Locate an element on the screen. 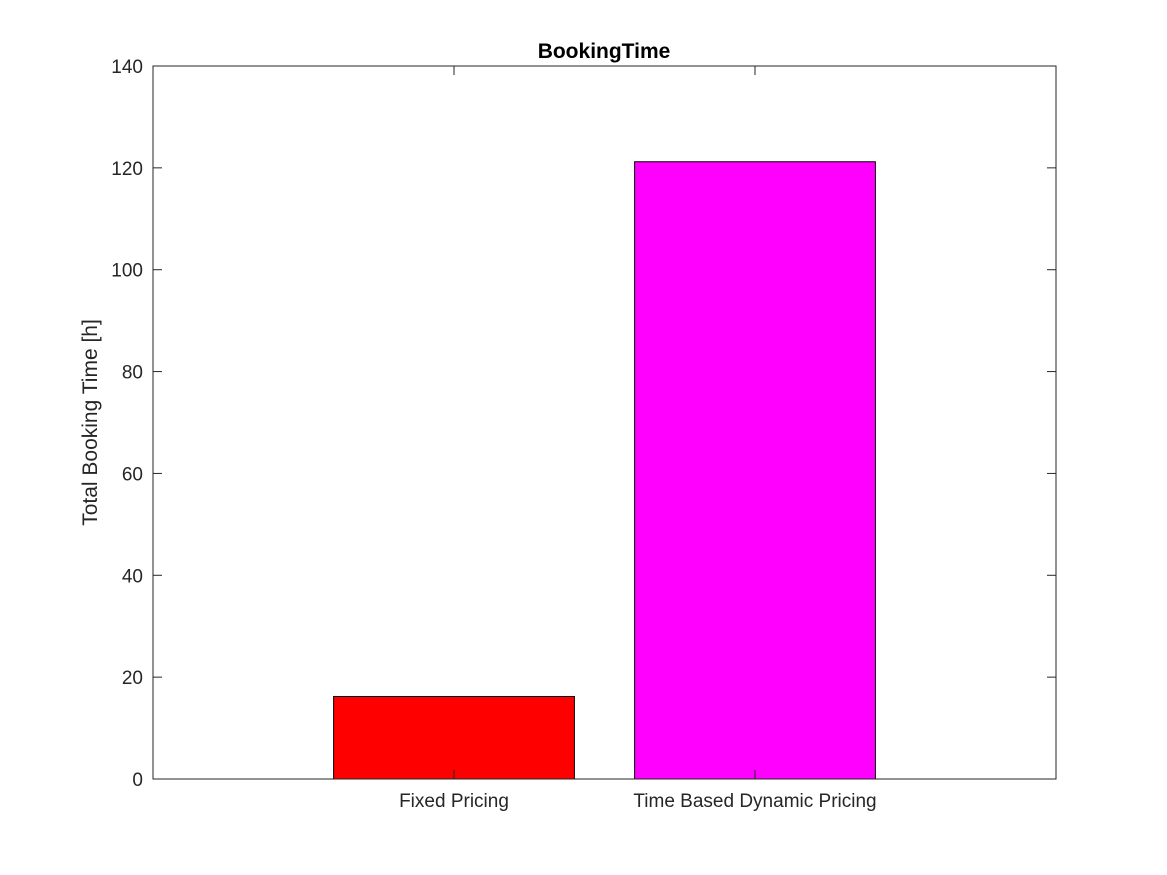  y-tick-label: 20 is located at coordinates (132, 678).